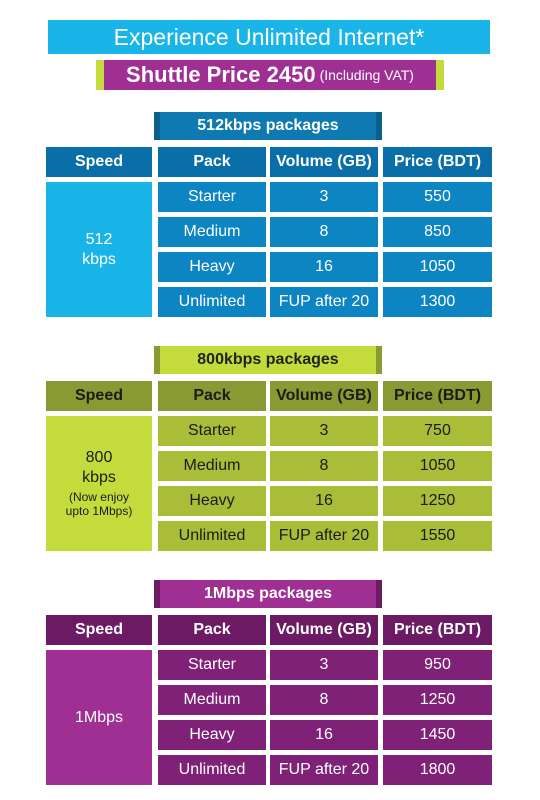 The height and width of the screenshot is (800, 540). I want to click on speed-cell: 512 kbps, so click(99, 249).